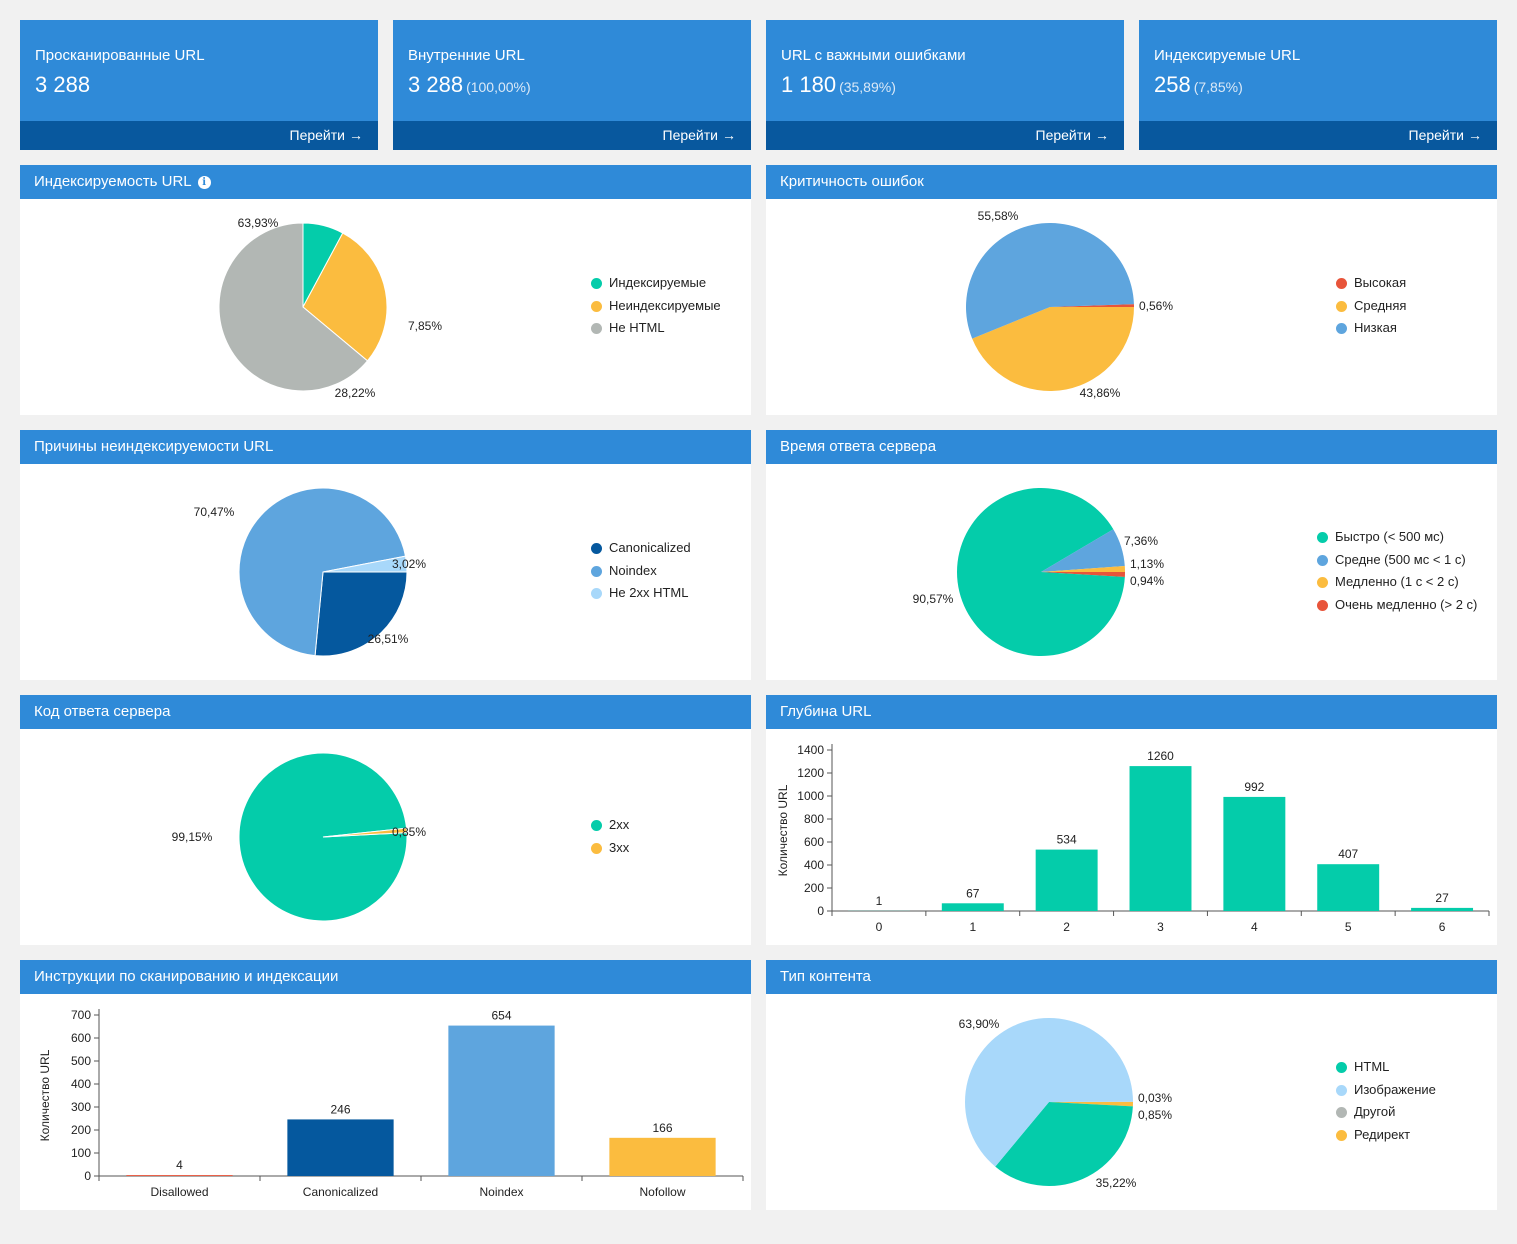 The width and height of the screenshot is (1517, 1244). I want to click on bar-value-label: 992, so click(1254, 787).